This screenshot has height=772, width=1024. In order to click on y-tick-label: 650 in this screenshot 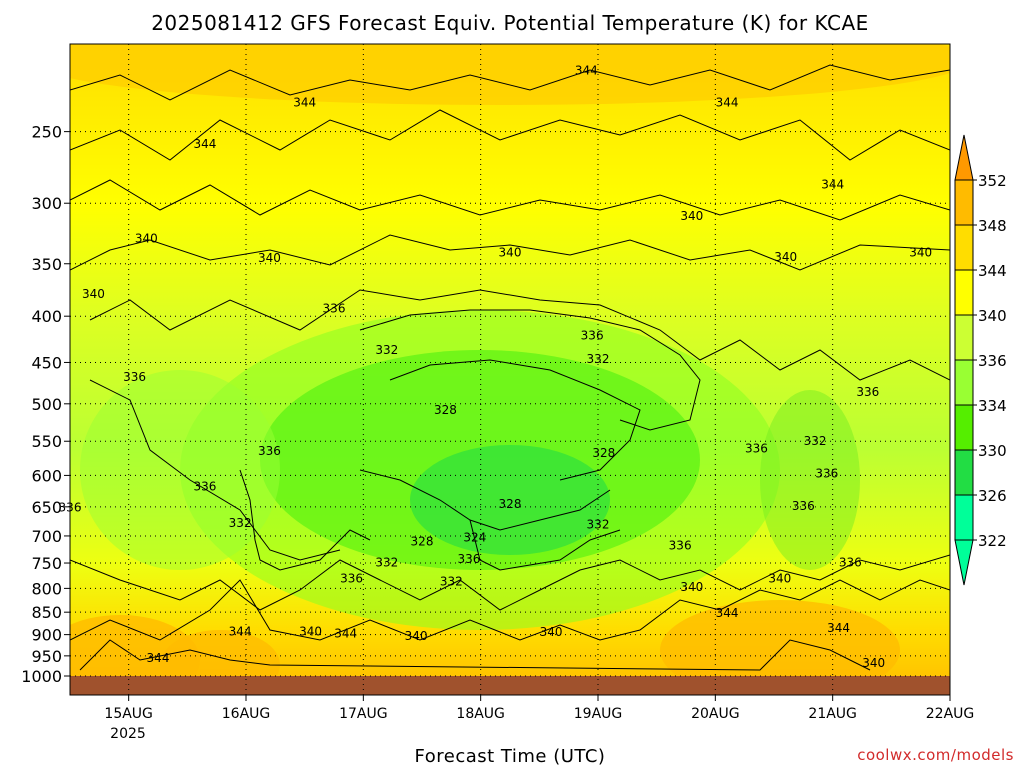, I will do `click(46, 507)`.